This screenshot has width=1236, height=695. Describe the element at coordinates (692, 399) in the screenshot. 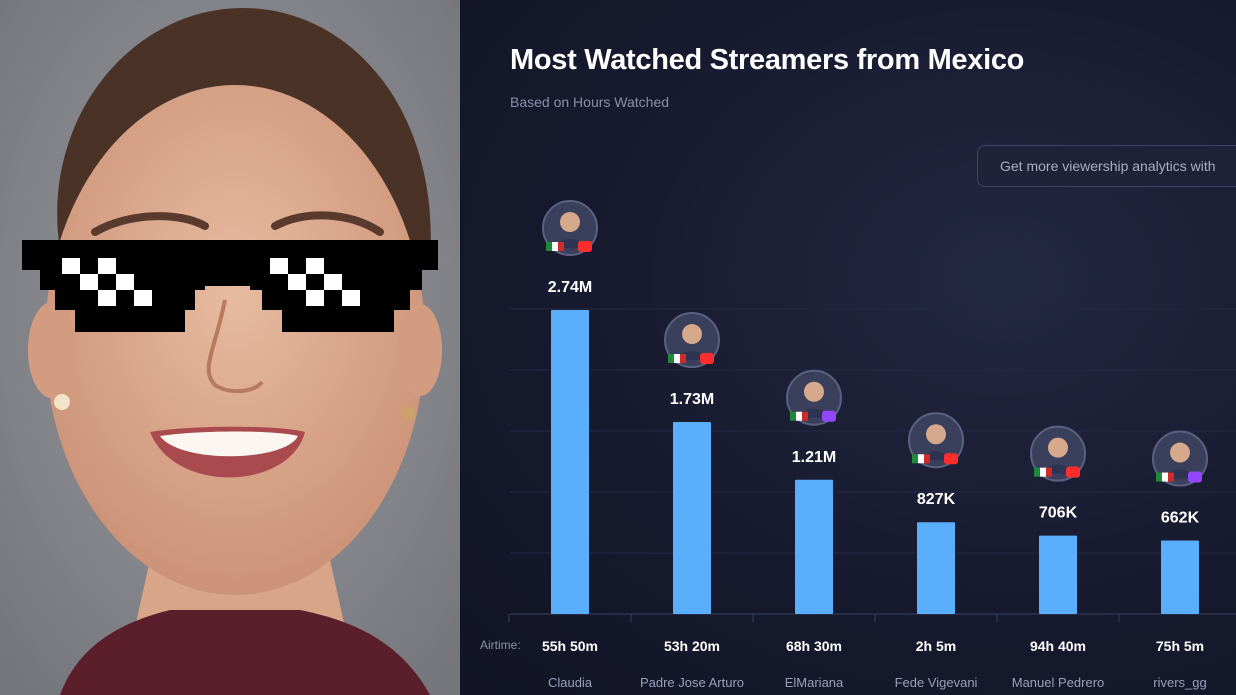

I see `value-label-2: 1.73M` at that location.